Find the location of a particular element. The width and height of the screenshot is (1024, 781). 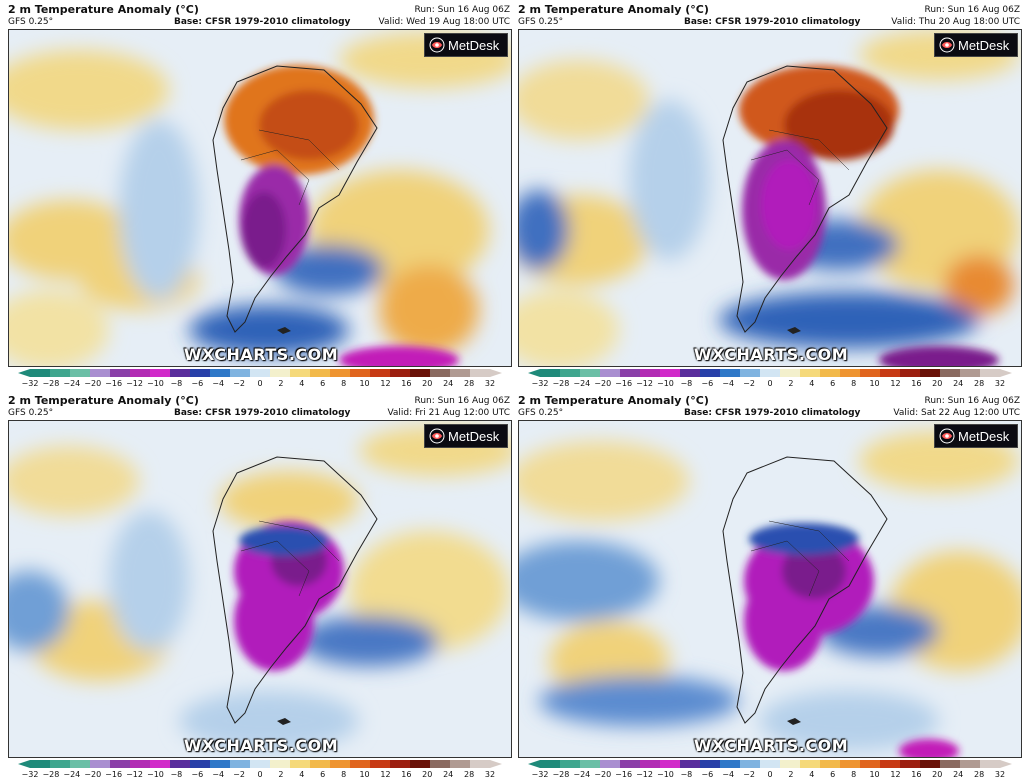

colorbar-tick-label: 8 is located at coordinates (344, 383).